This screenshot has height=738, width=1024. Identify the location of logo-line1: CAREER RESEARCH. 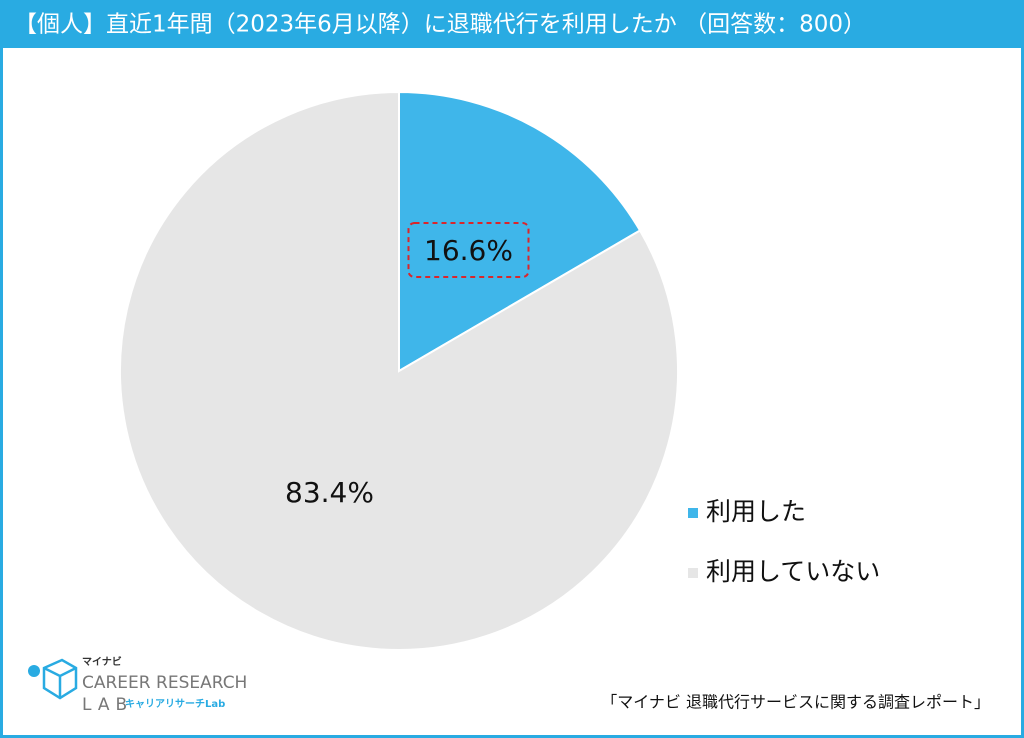
(164, 683).